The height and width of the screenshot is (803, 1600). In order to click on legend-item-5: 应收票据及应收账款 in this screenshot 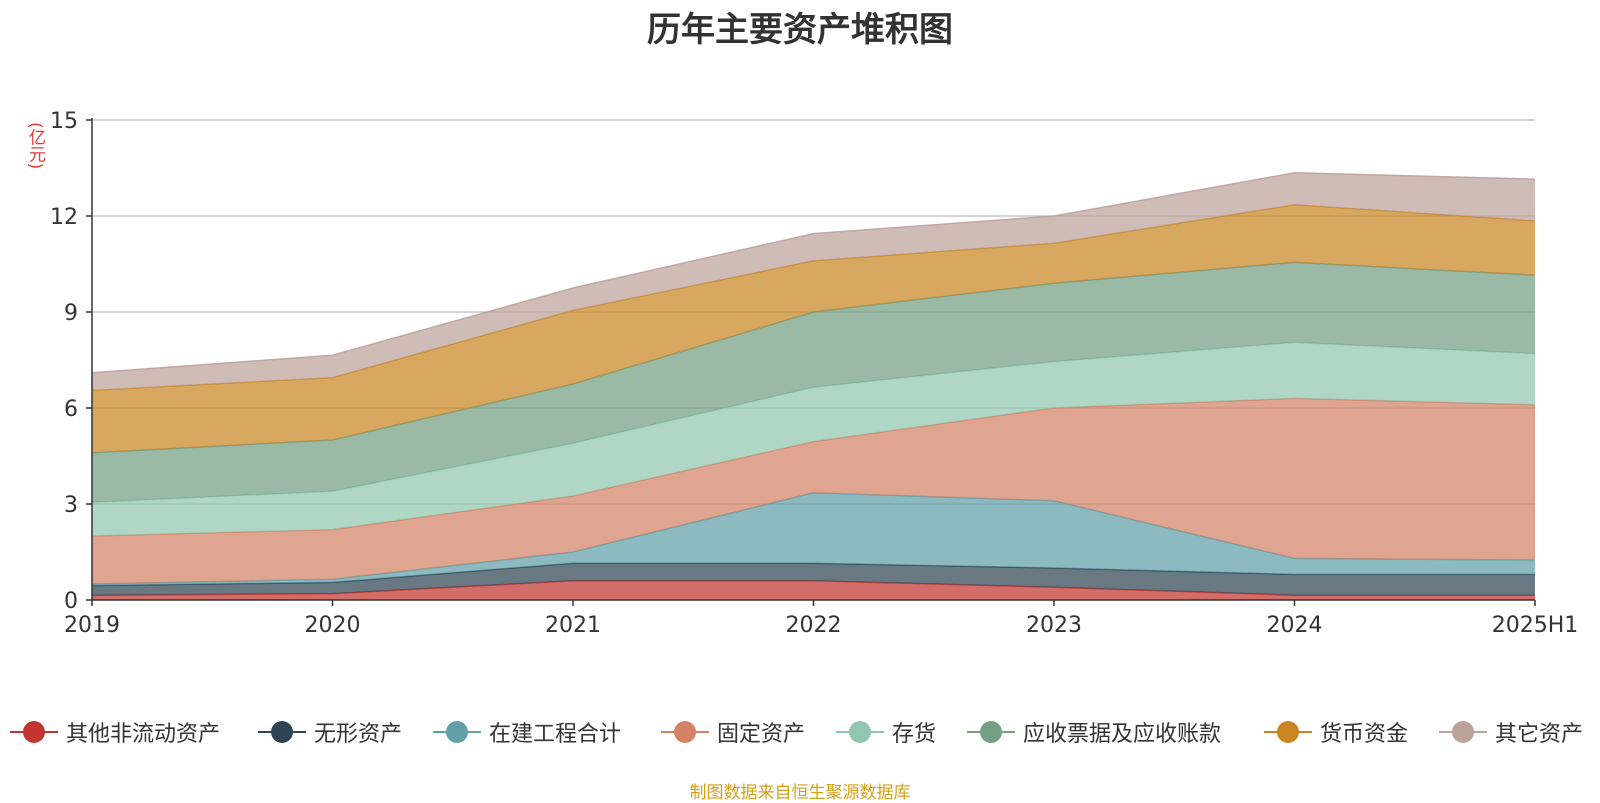, I will do `click(1093, 732)`.